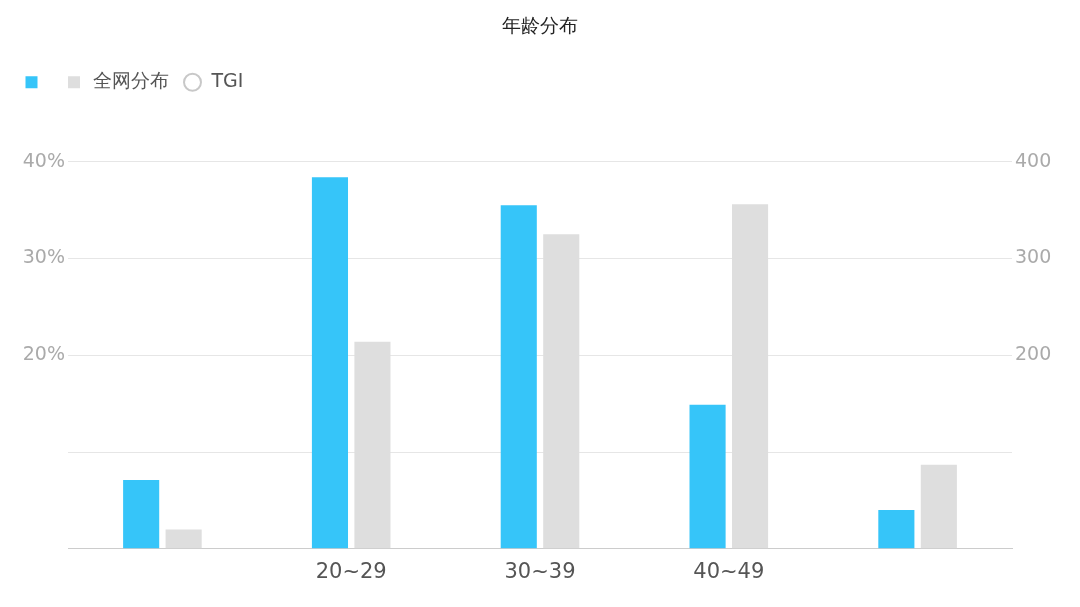 This screenshot has height=607, width=1080. Describe the element at coordinates (1033, 256) in the screenshot. I see `y2-tick-label: 300` at that location.